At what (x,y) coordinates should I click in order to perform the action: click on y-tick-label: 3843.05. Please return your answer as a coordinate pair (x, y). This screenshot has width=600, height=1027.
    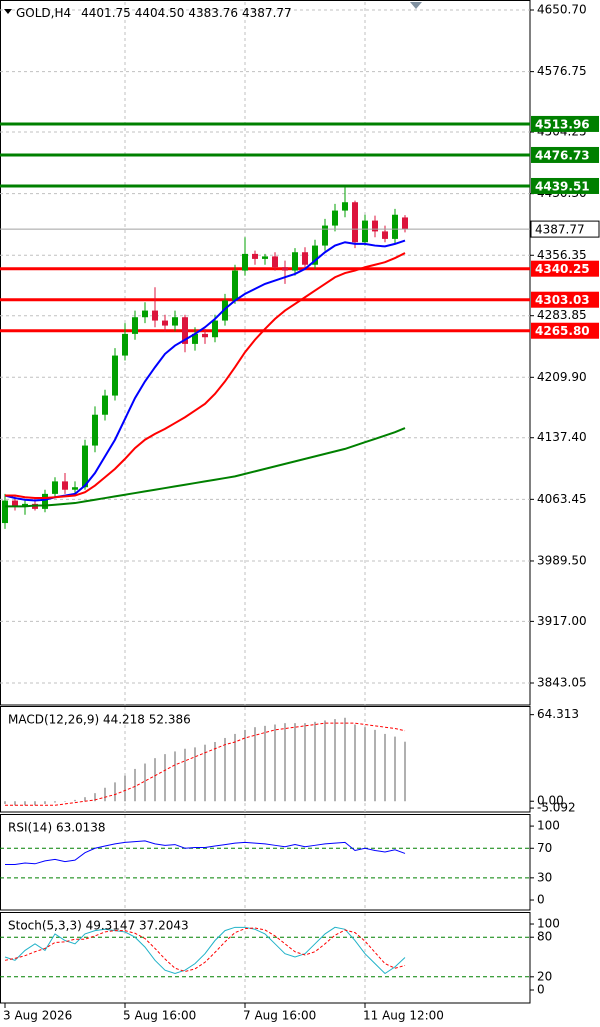
    Looking at the image, I should click on (562, 683).